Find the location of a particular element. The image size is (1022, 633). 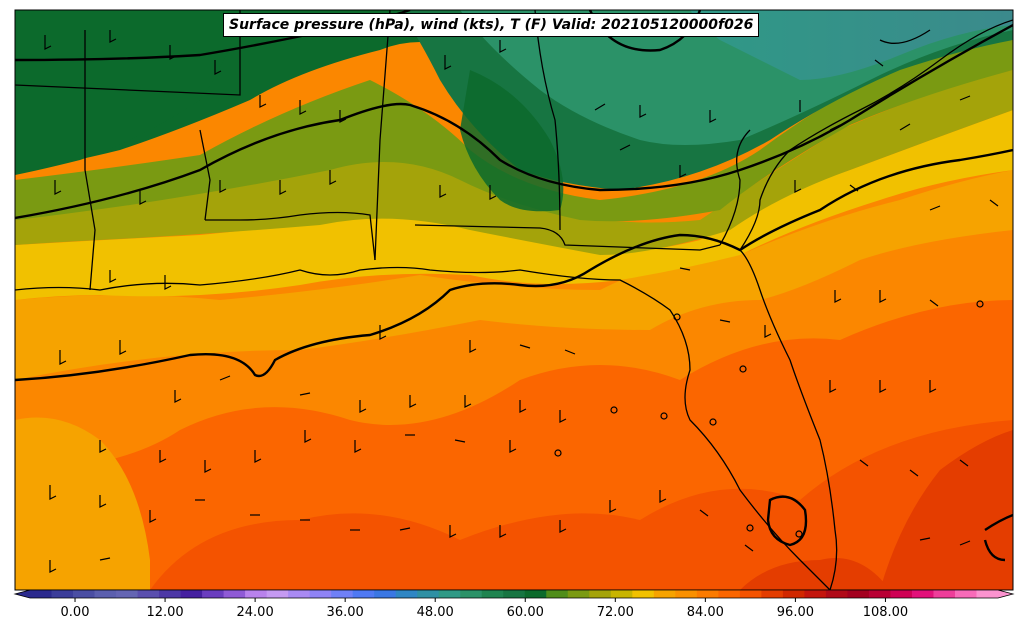

colorbar-tick-label: 36.00 is located at coordinates (345, 612).